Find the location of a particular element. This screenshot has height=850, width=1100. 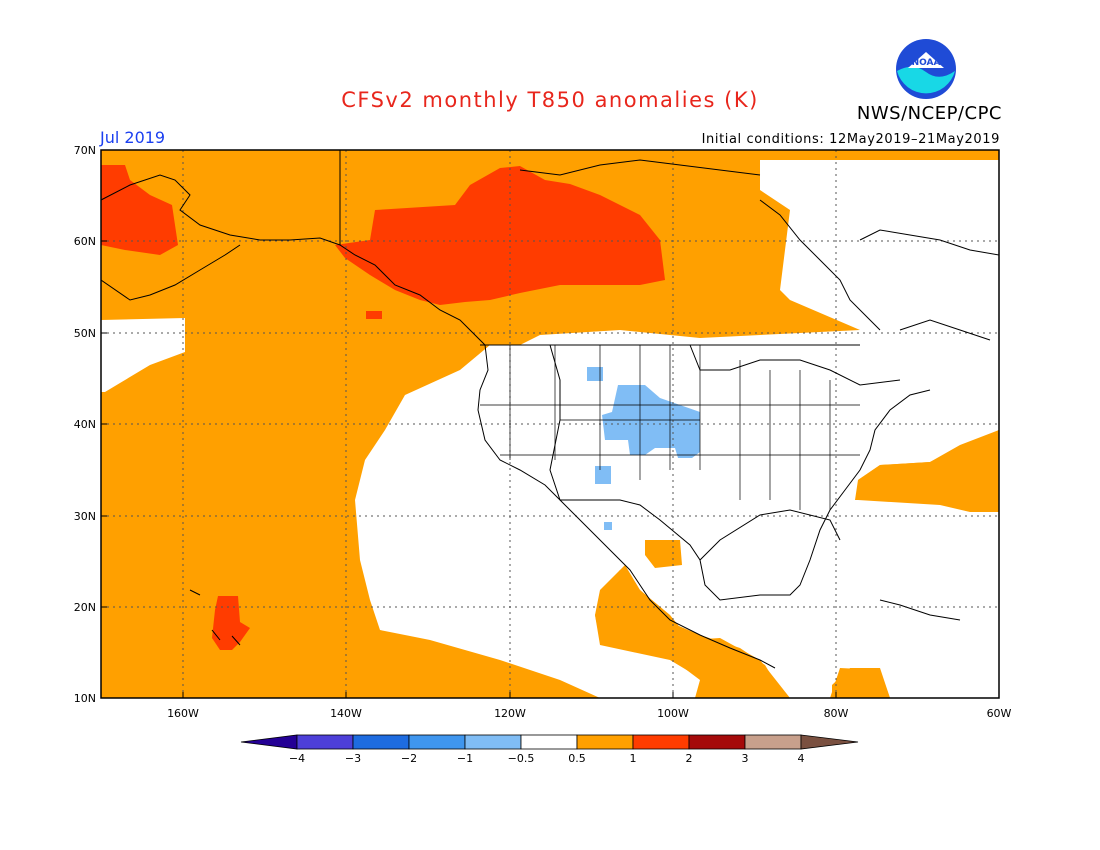

forecast-period: Jul 2019 is located at coordinates (133, 137).